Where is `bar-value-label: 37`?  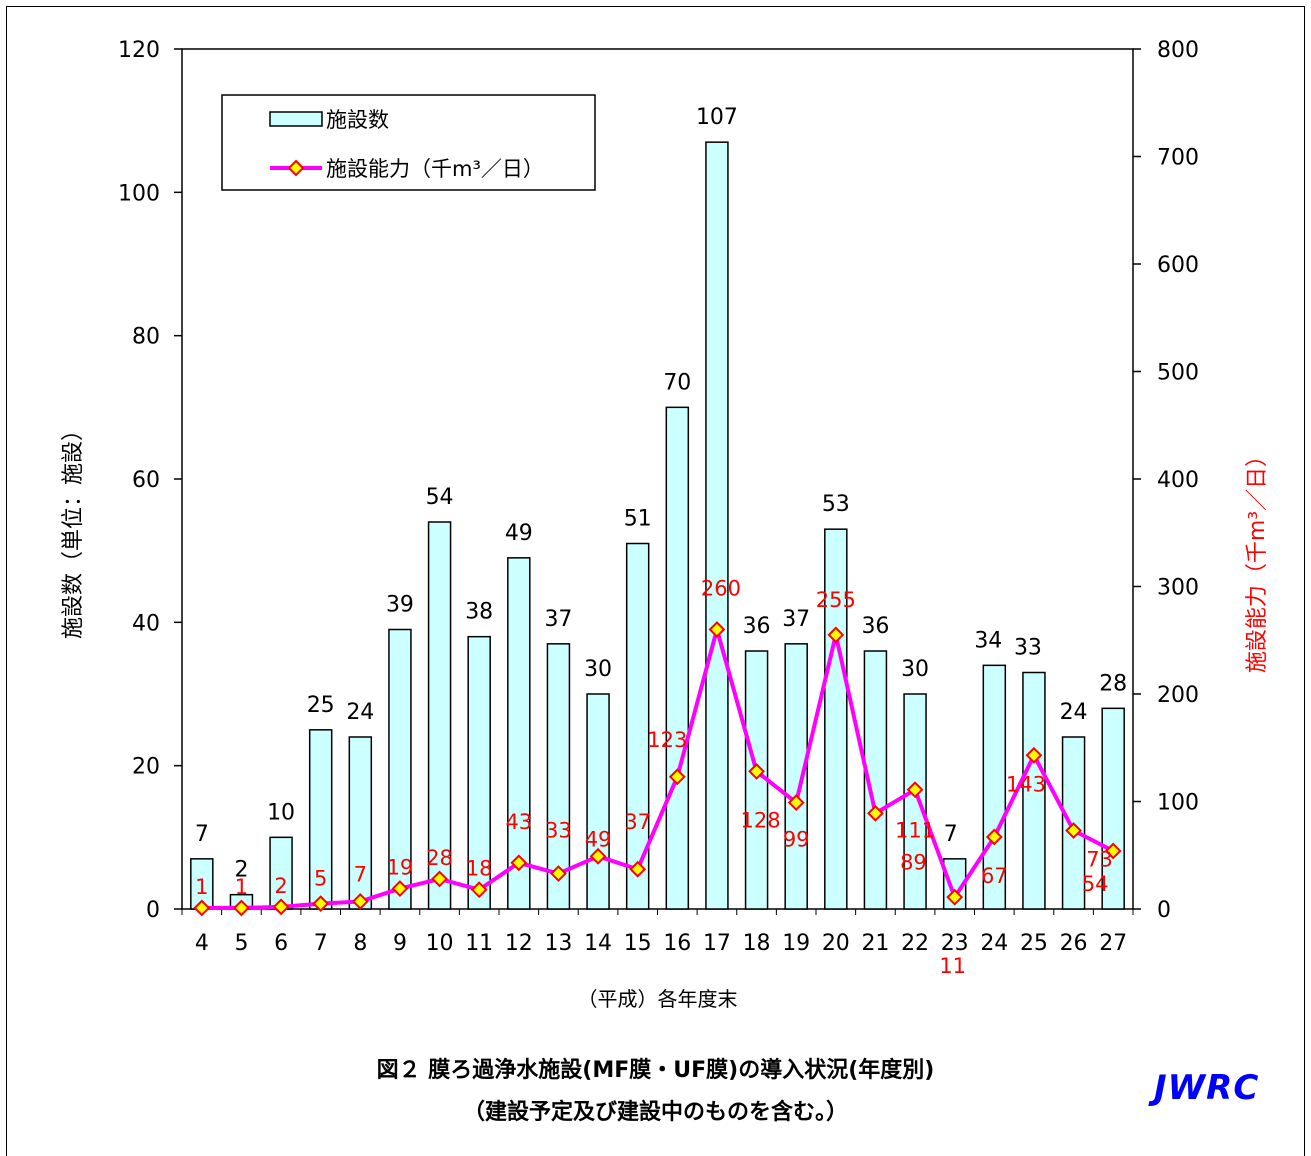 bar-value-label: 37 is located at coordinates (796, 619).